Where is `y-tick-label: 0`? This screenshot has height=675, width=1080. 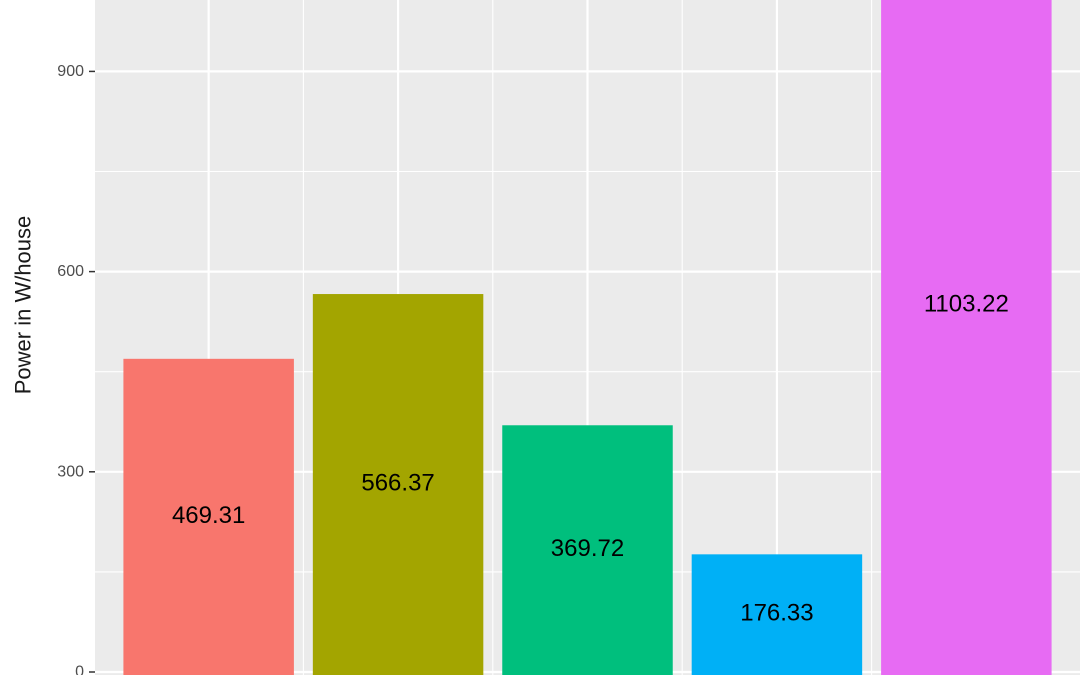
y-tick-label: 0 is located at coordinates (79, 669).